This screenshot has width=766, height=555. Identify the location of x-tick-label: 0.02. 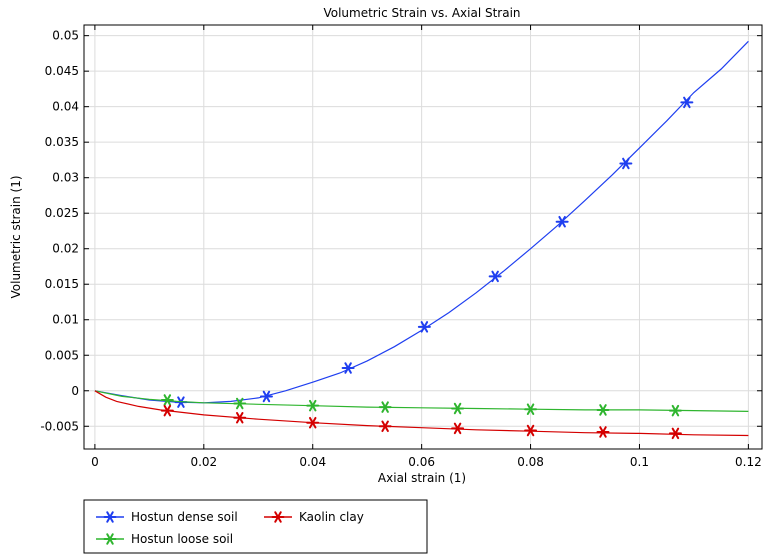
(203, 462).